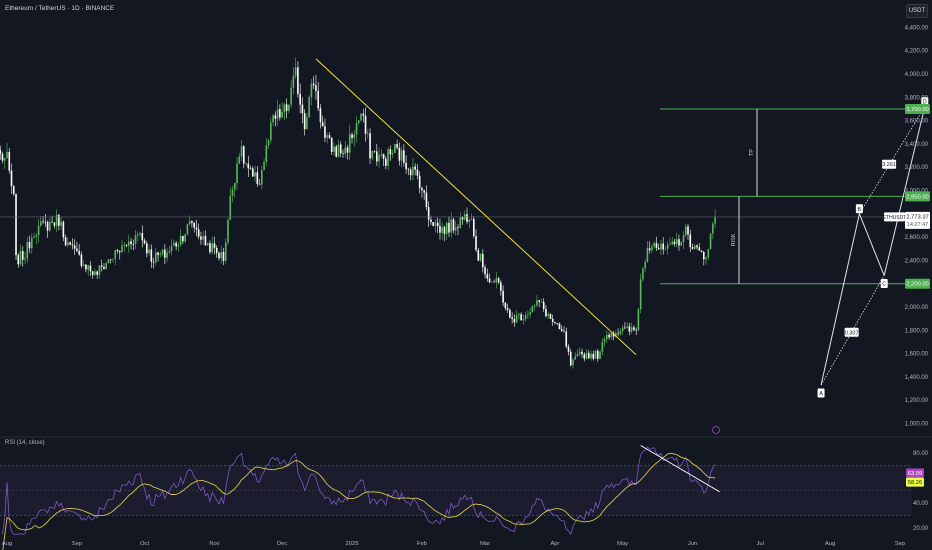 The width and height of the screenshot is (932, 550). Describe the element at coordinates (60, 8) in the screenshot. I see `symbol-title: Ethereum / TetherUS · 1D · BINANCE` at that location.